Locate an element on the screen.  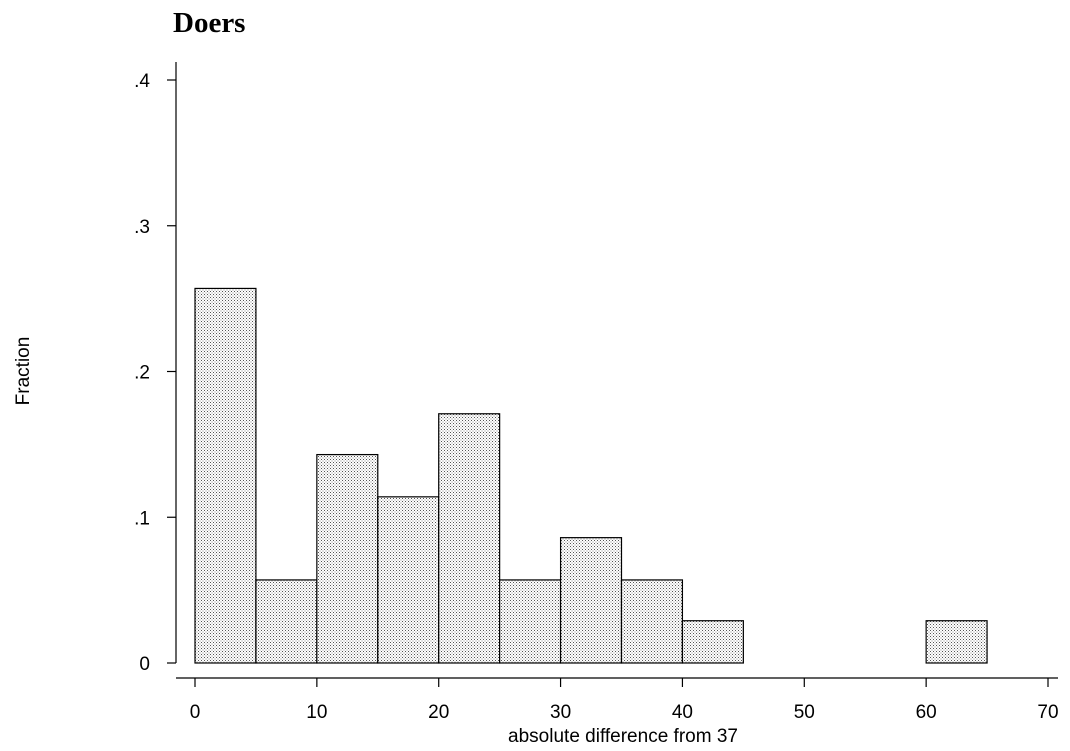
y-tick-label: .1 is located at coordinates (142, 518).